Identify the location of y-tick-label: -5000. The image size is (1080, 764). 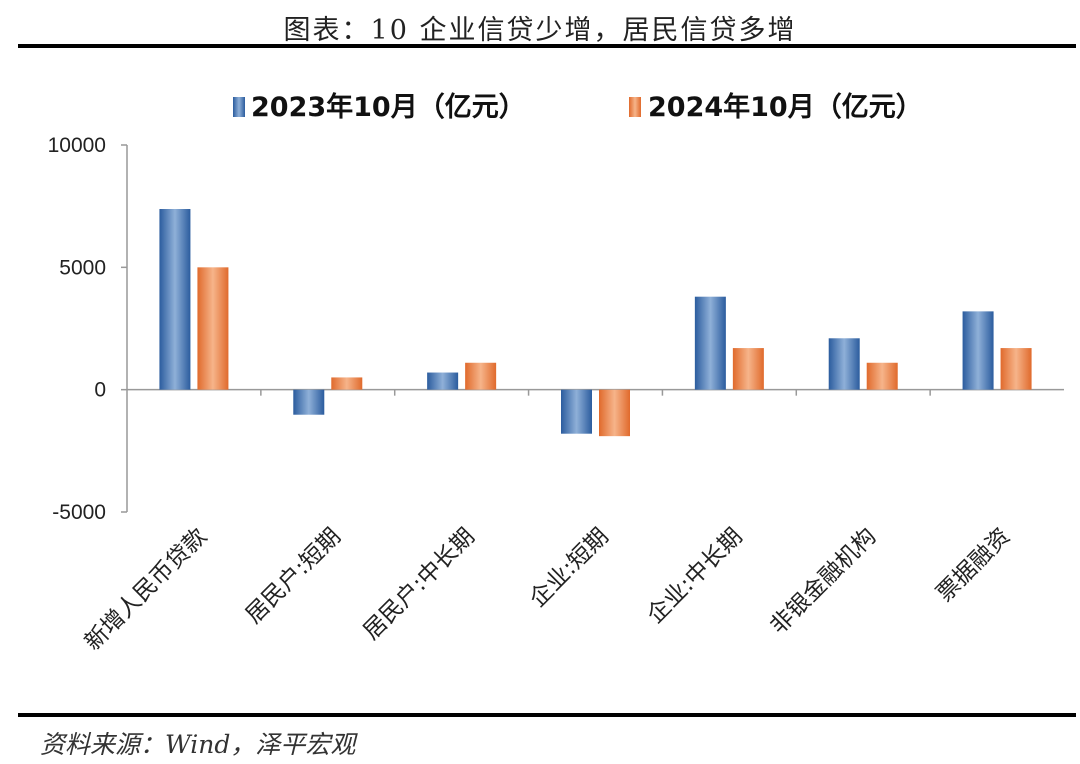
(79, 512).